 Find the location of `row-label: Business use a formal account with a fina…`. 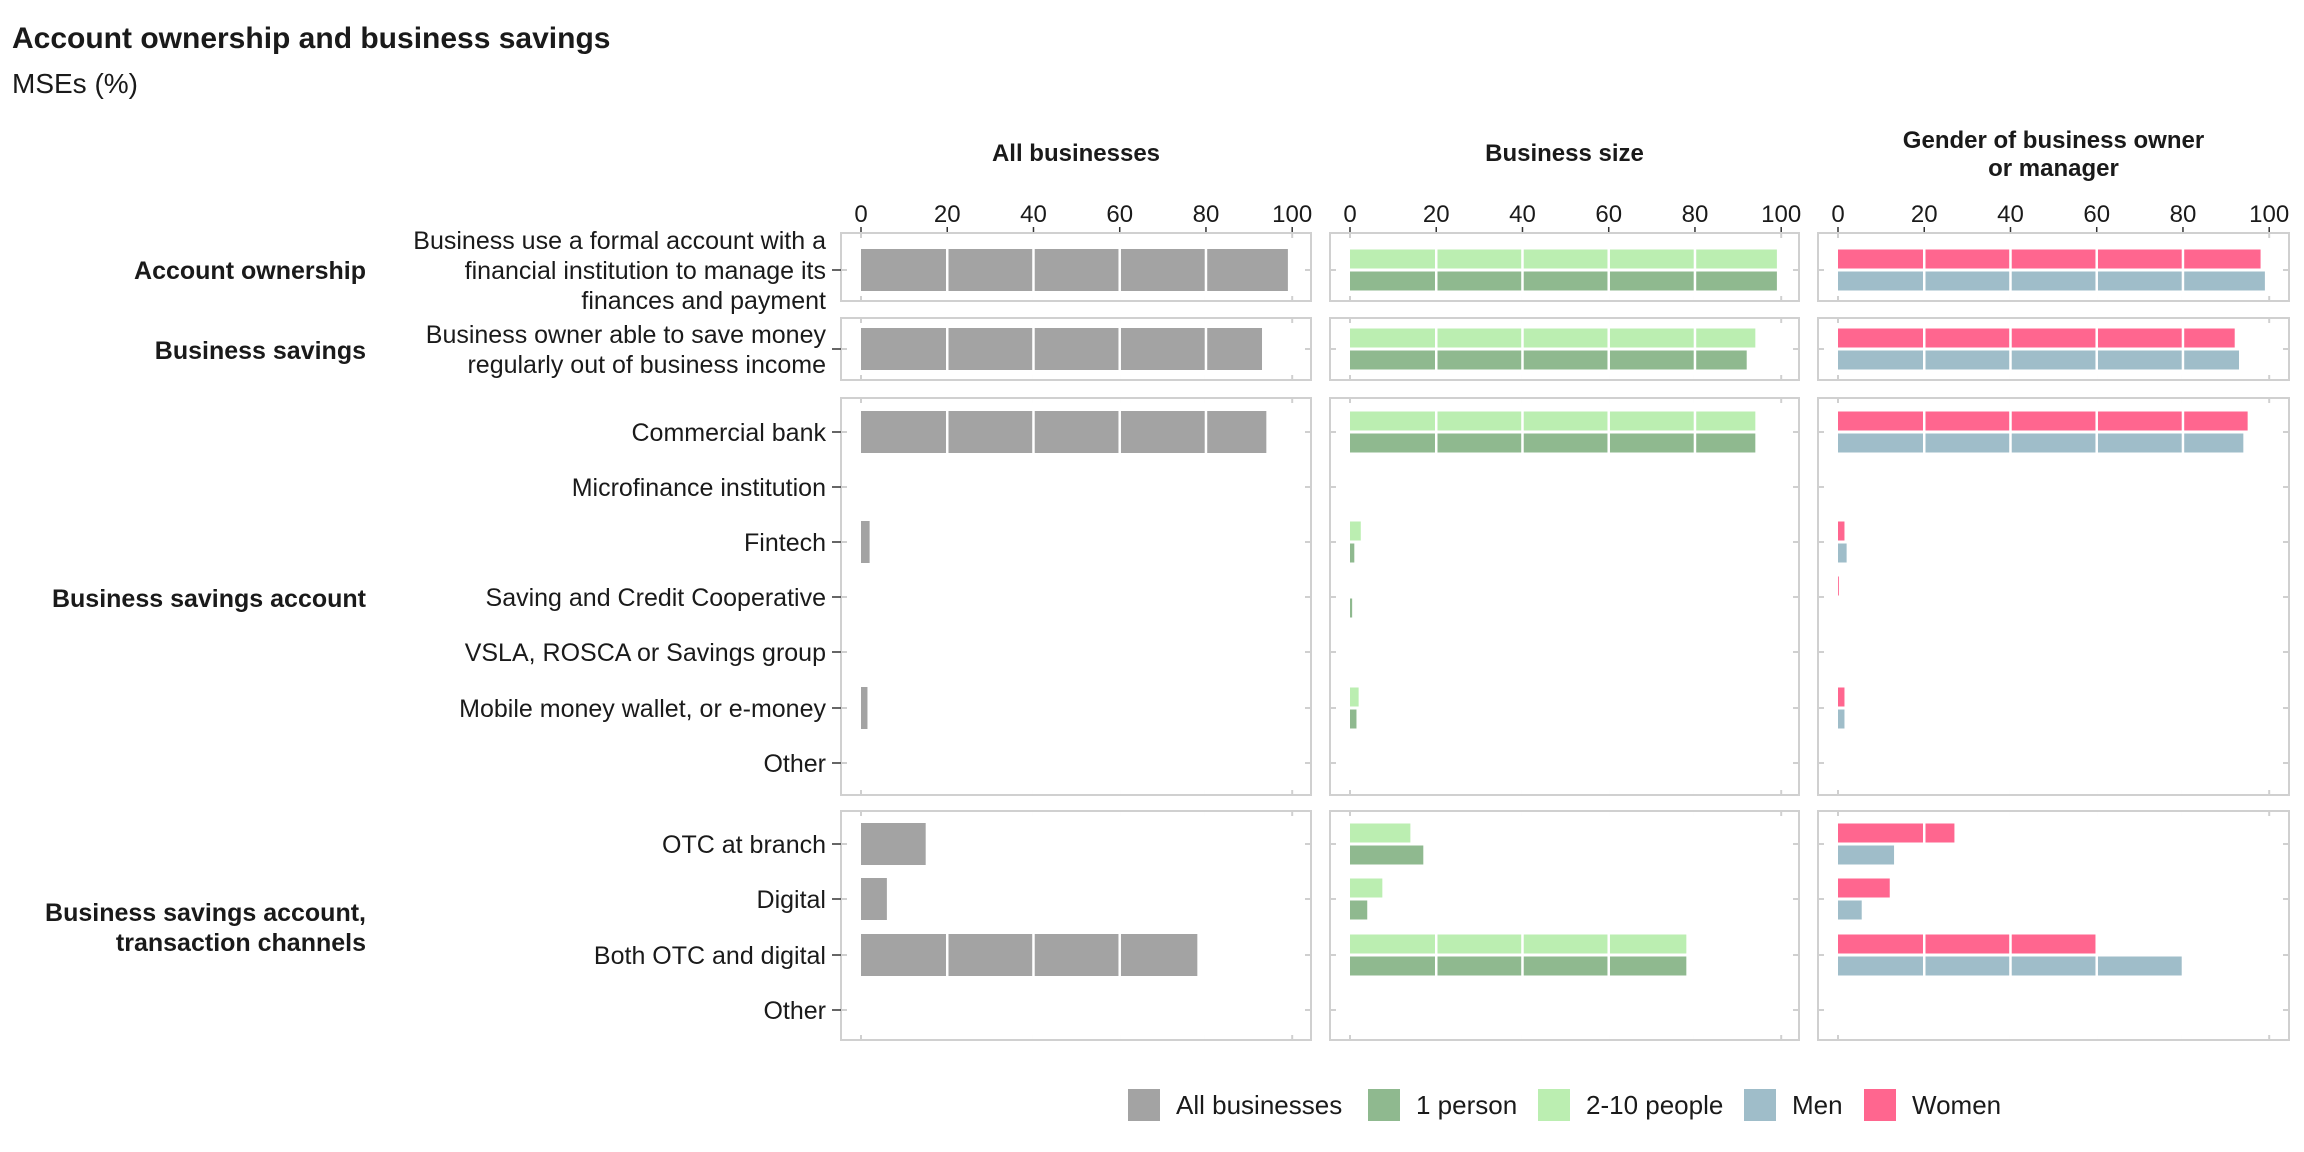

row-label: Business use a formal account with a fina… is located at coordinates (619, 271).